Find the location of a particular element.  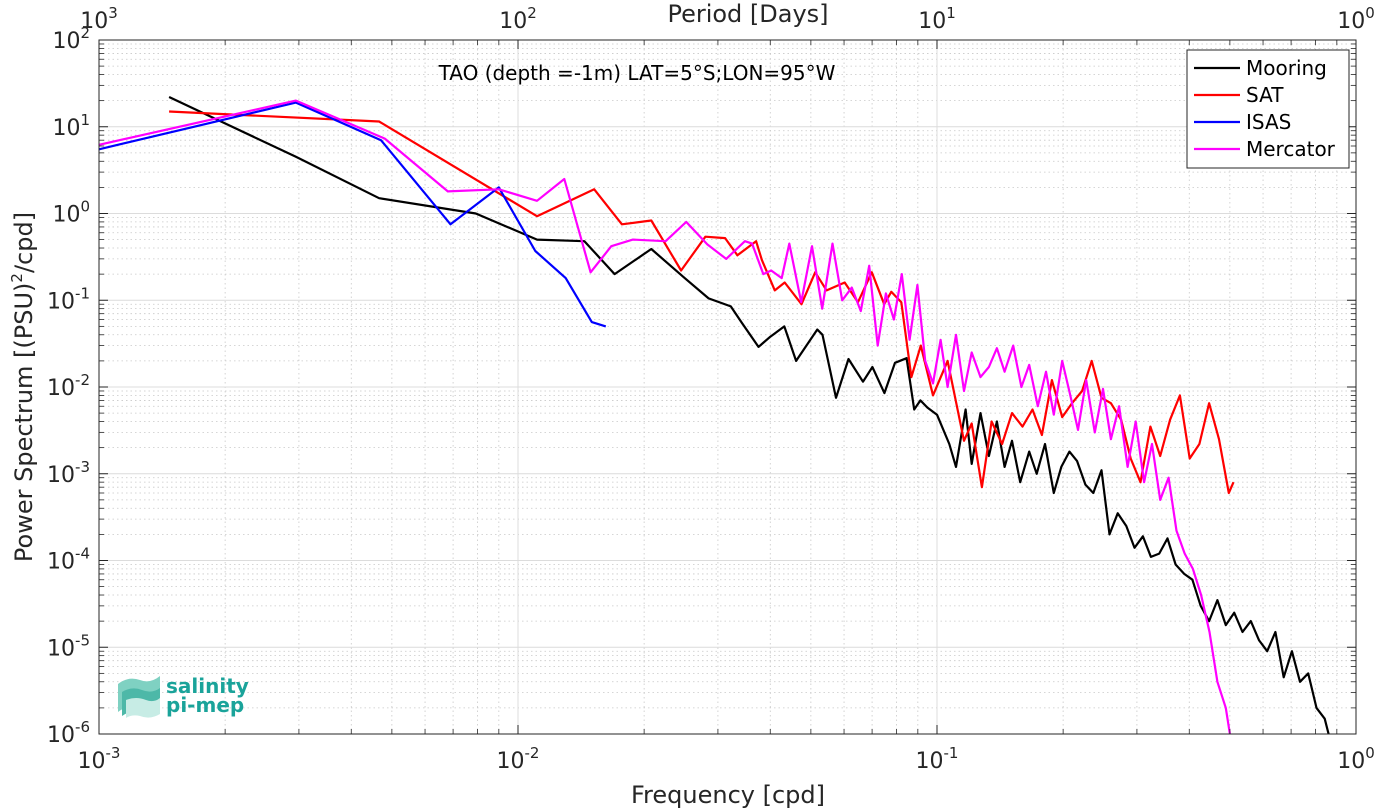

y-tick-label: 10¹ is located at coordinates (71, 126).